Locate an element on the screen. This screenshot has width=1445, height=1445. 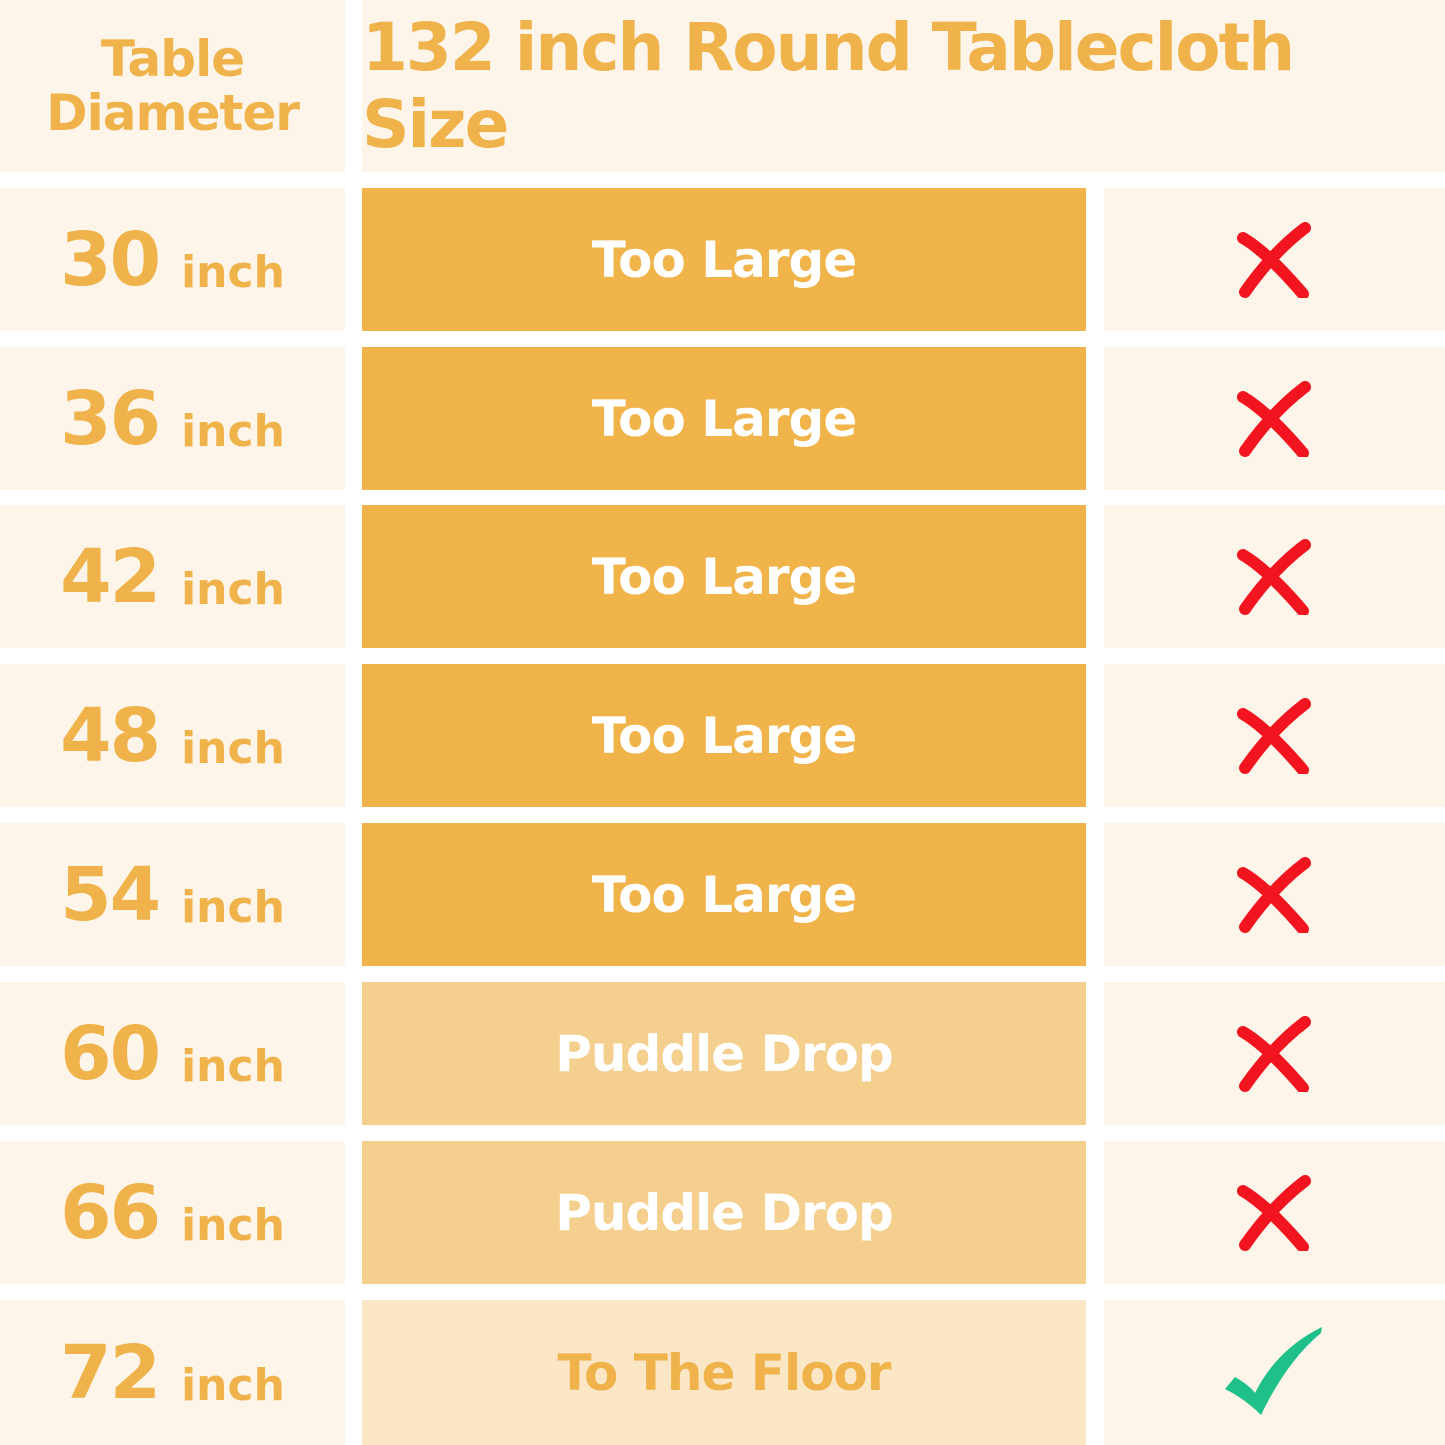
table-diameter-header: Table Diameter is located at coordinates (172, 86).